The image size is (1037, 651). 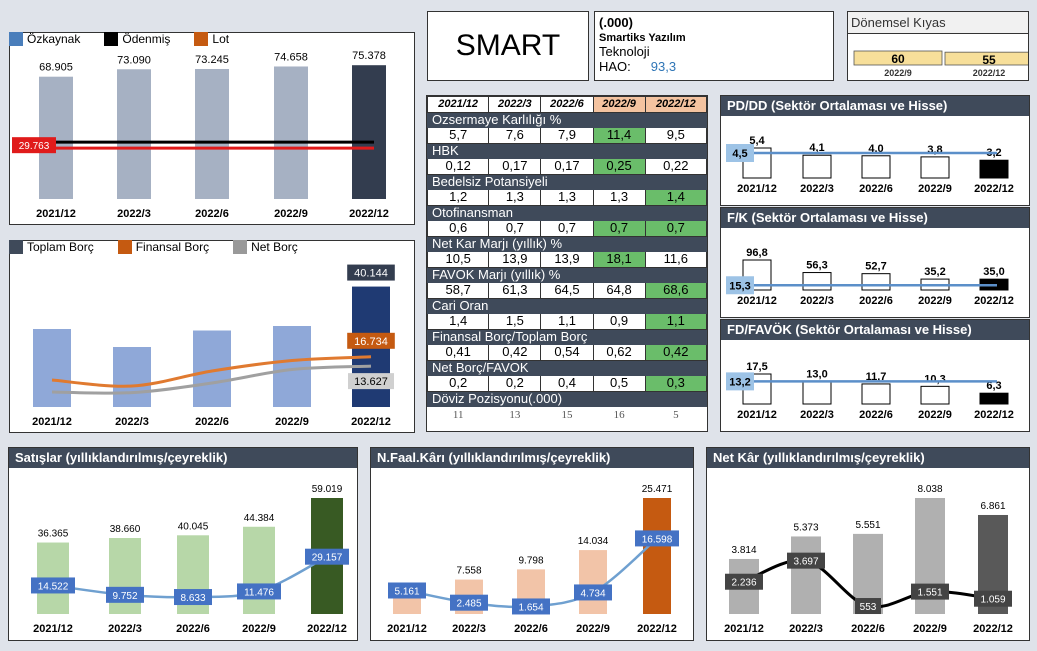 I want to click on quarterly-value-label: 2.236, so click(x=743, y=583).